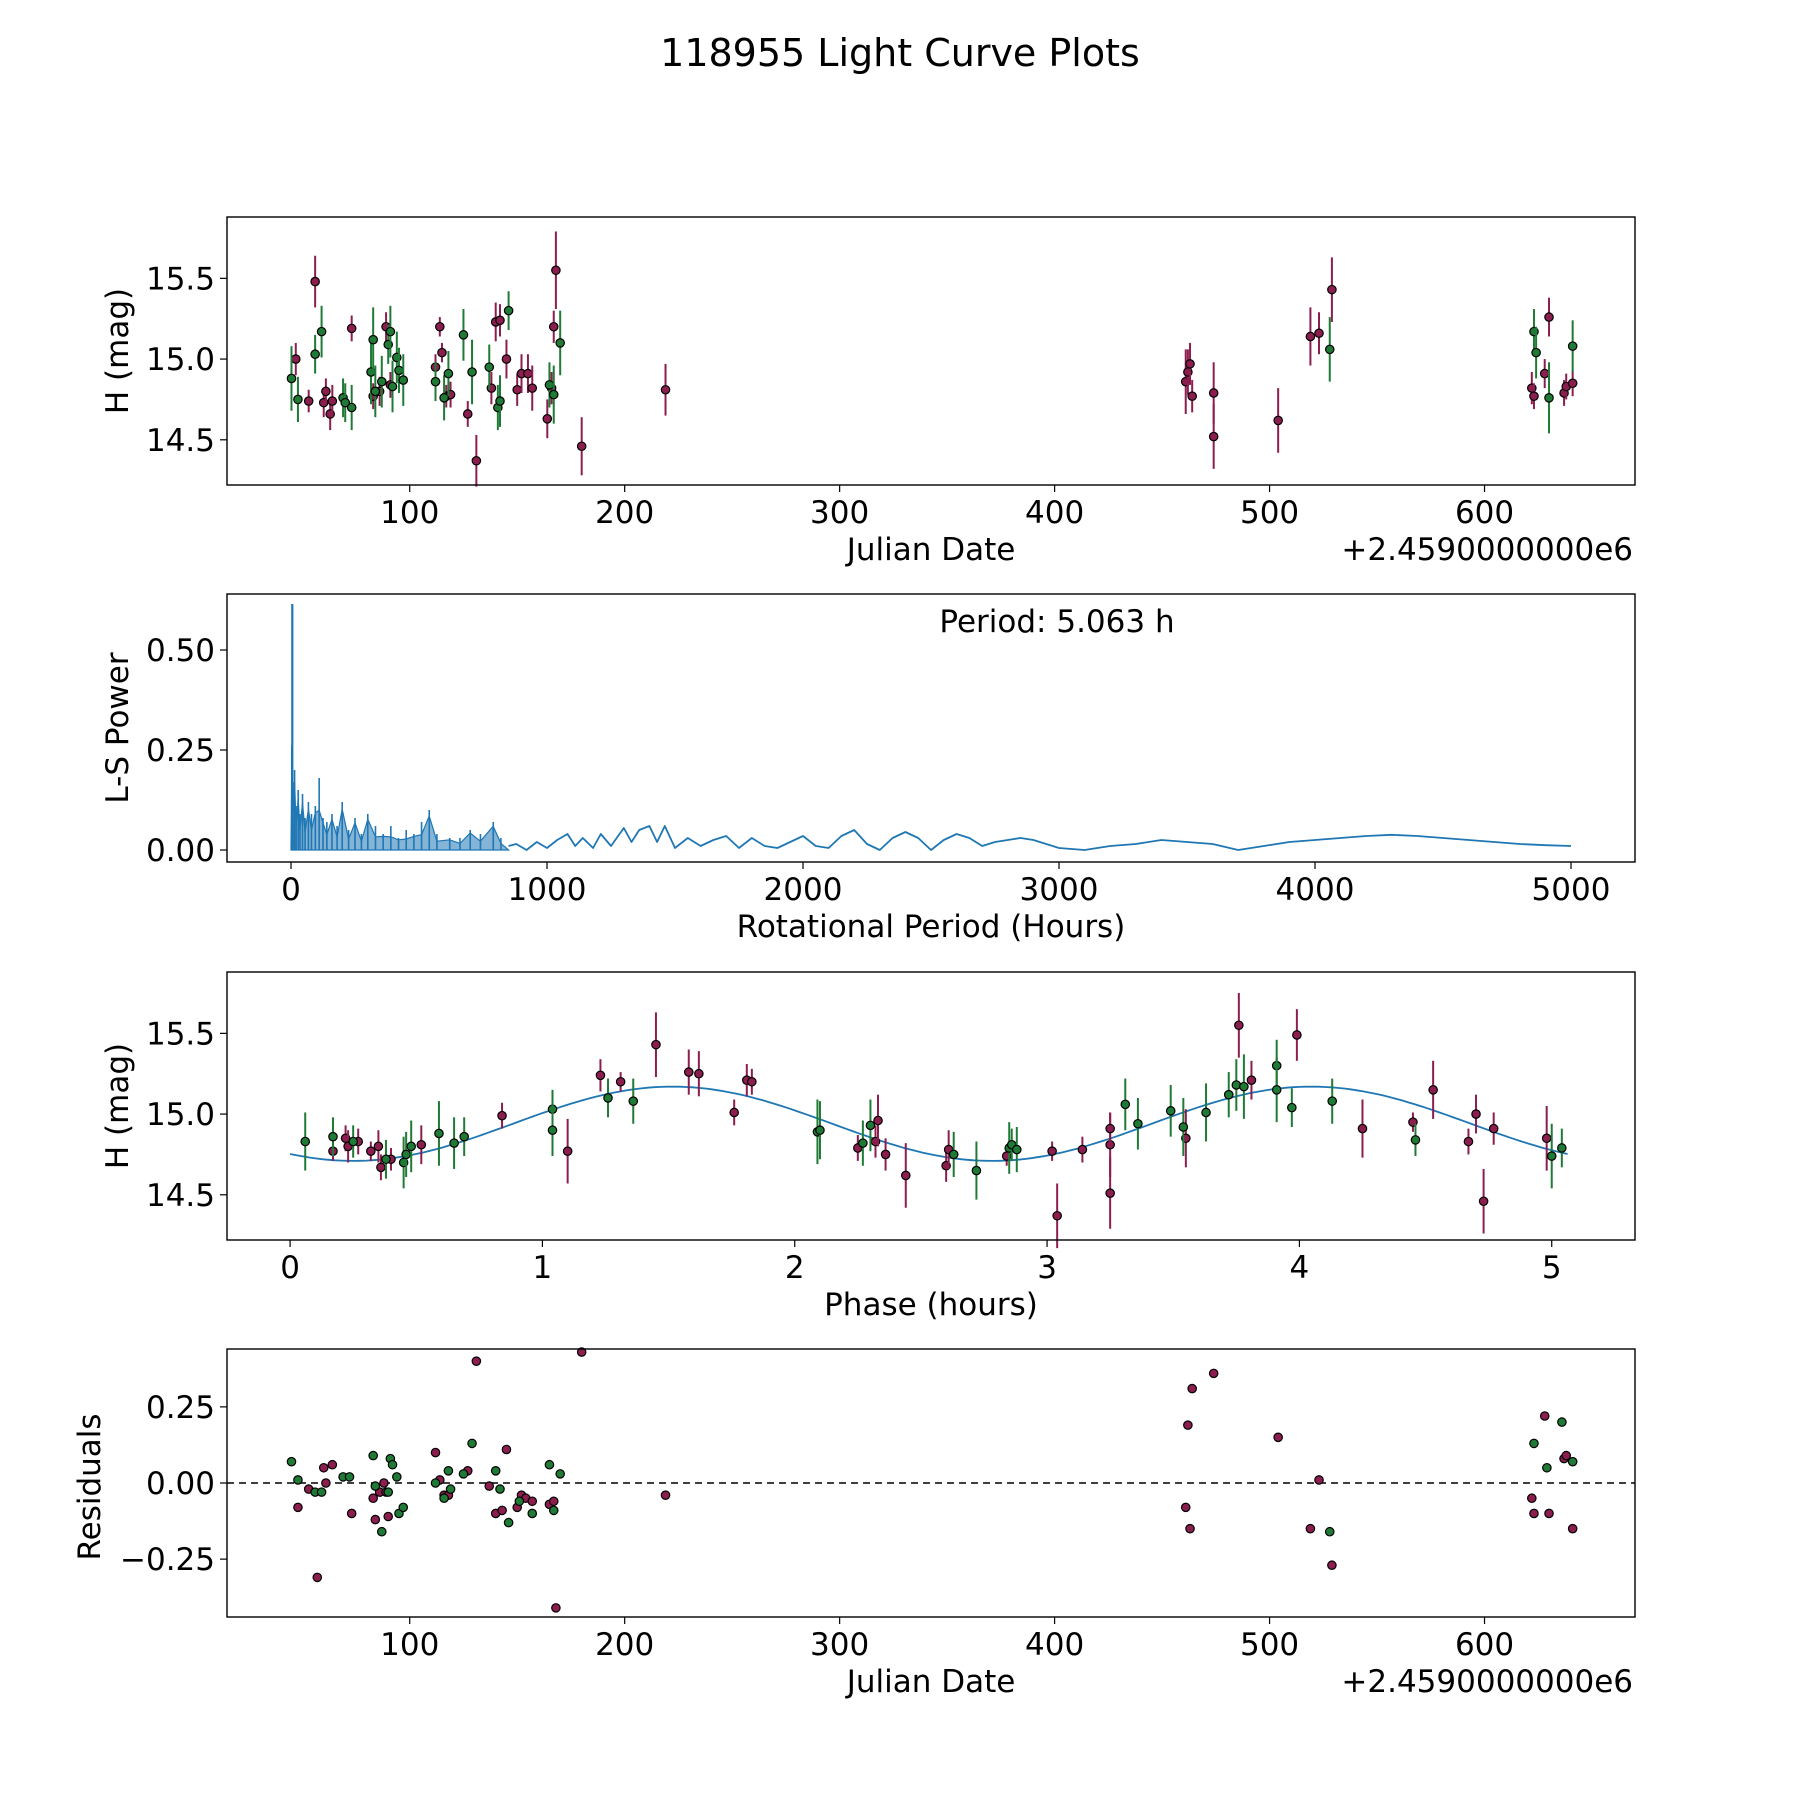 The image size is (1800, 1800). What do you see at coordinates (839, 513) in the screenshot?
I see `lightcurve-xtick-label: 300` at bounding box center [839, 513].